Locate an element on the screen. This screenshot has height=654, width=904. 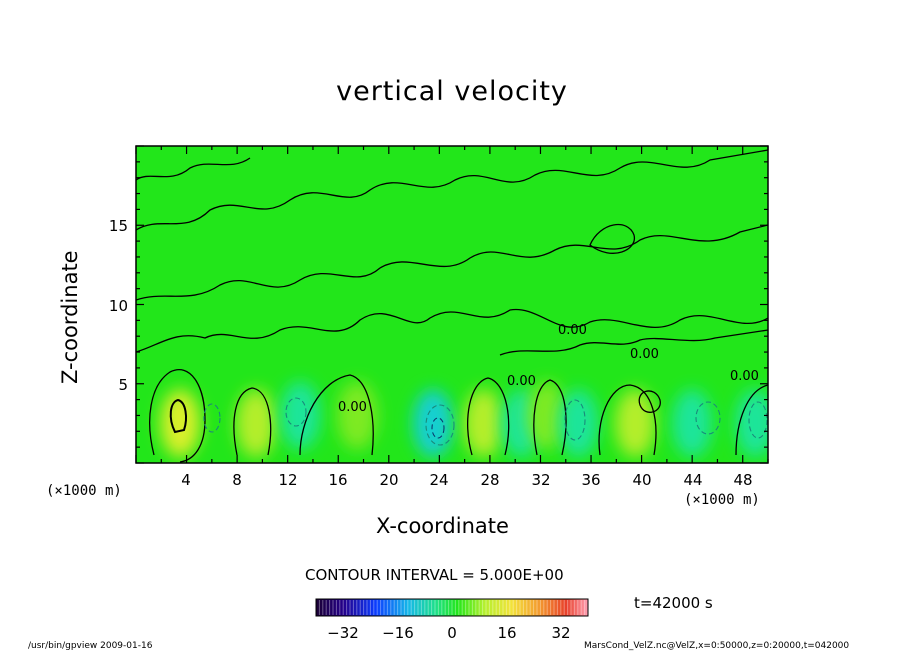
x-tick-label: 36 is located at coordinates (590, 480).